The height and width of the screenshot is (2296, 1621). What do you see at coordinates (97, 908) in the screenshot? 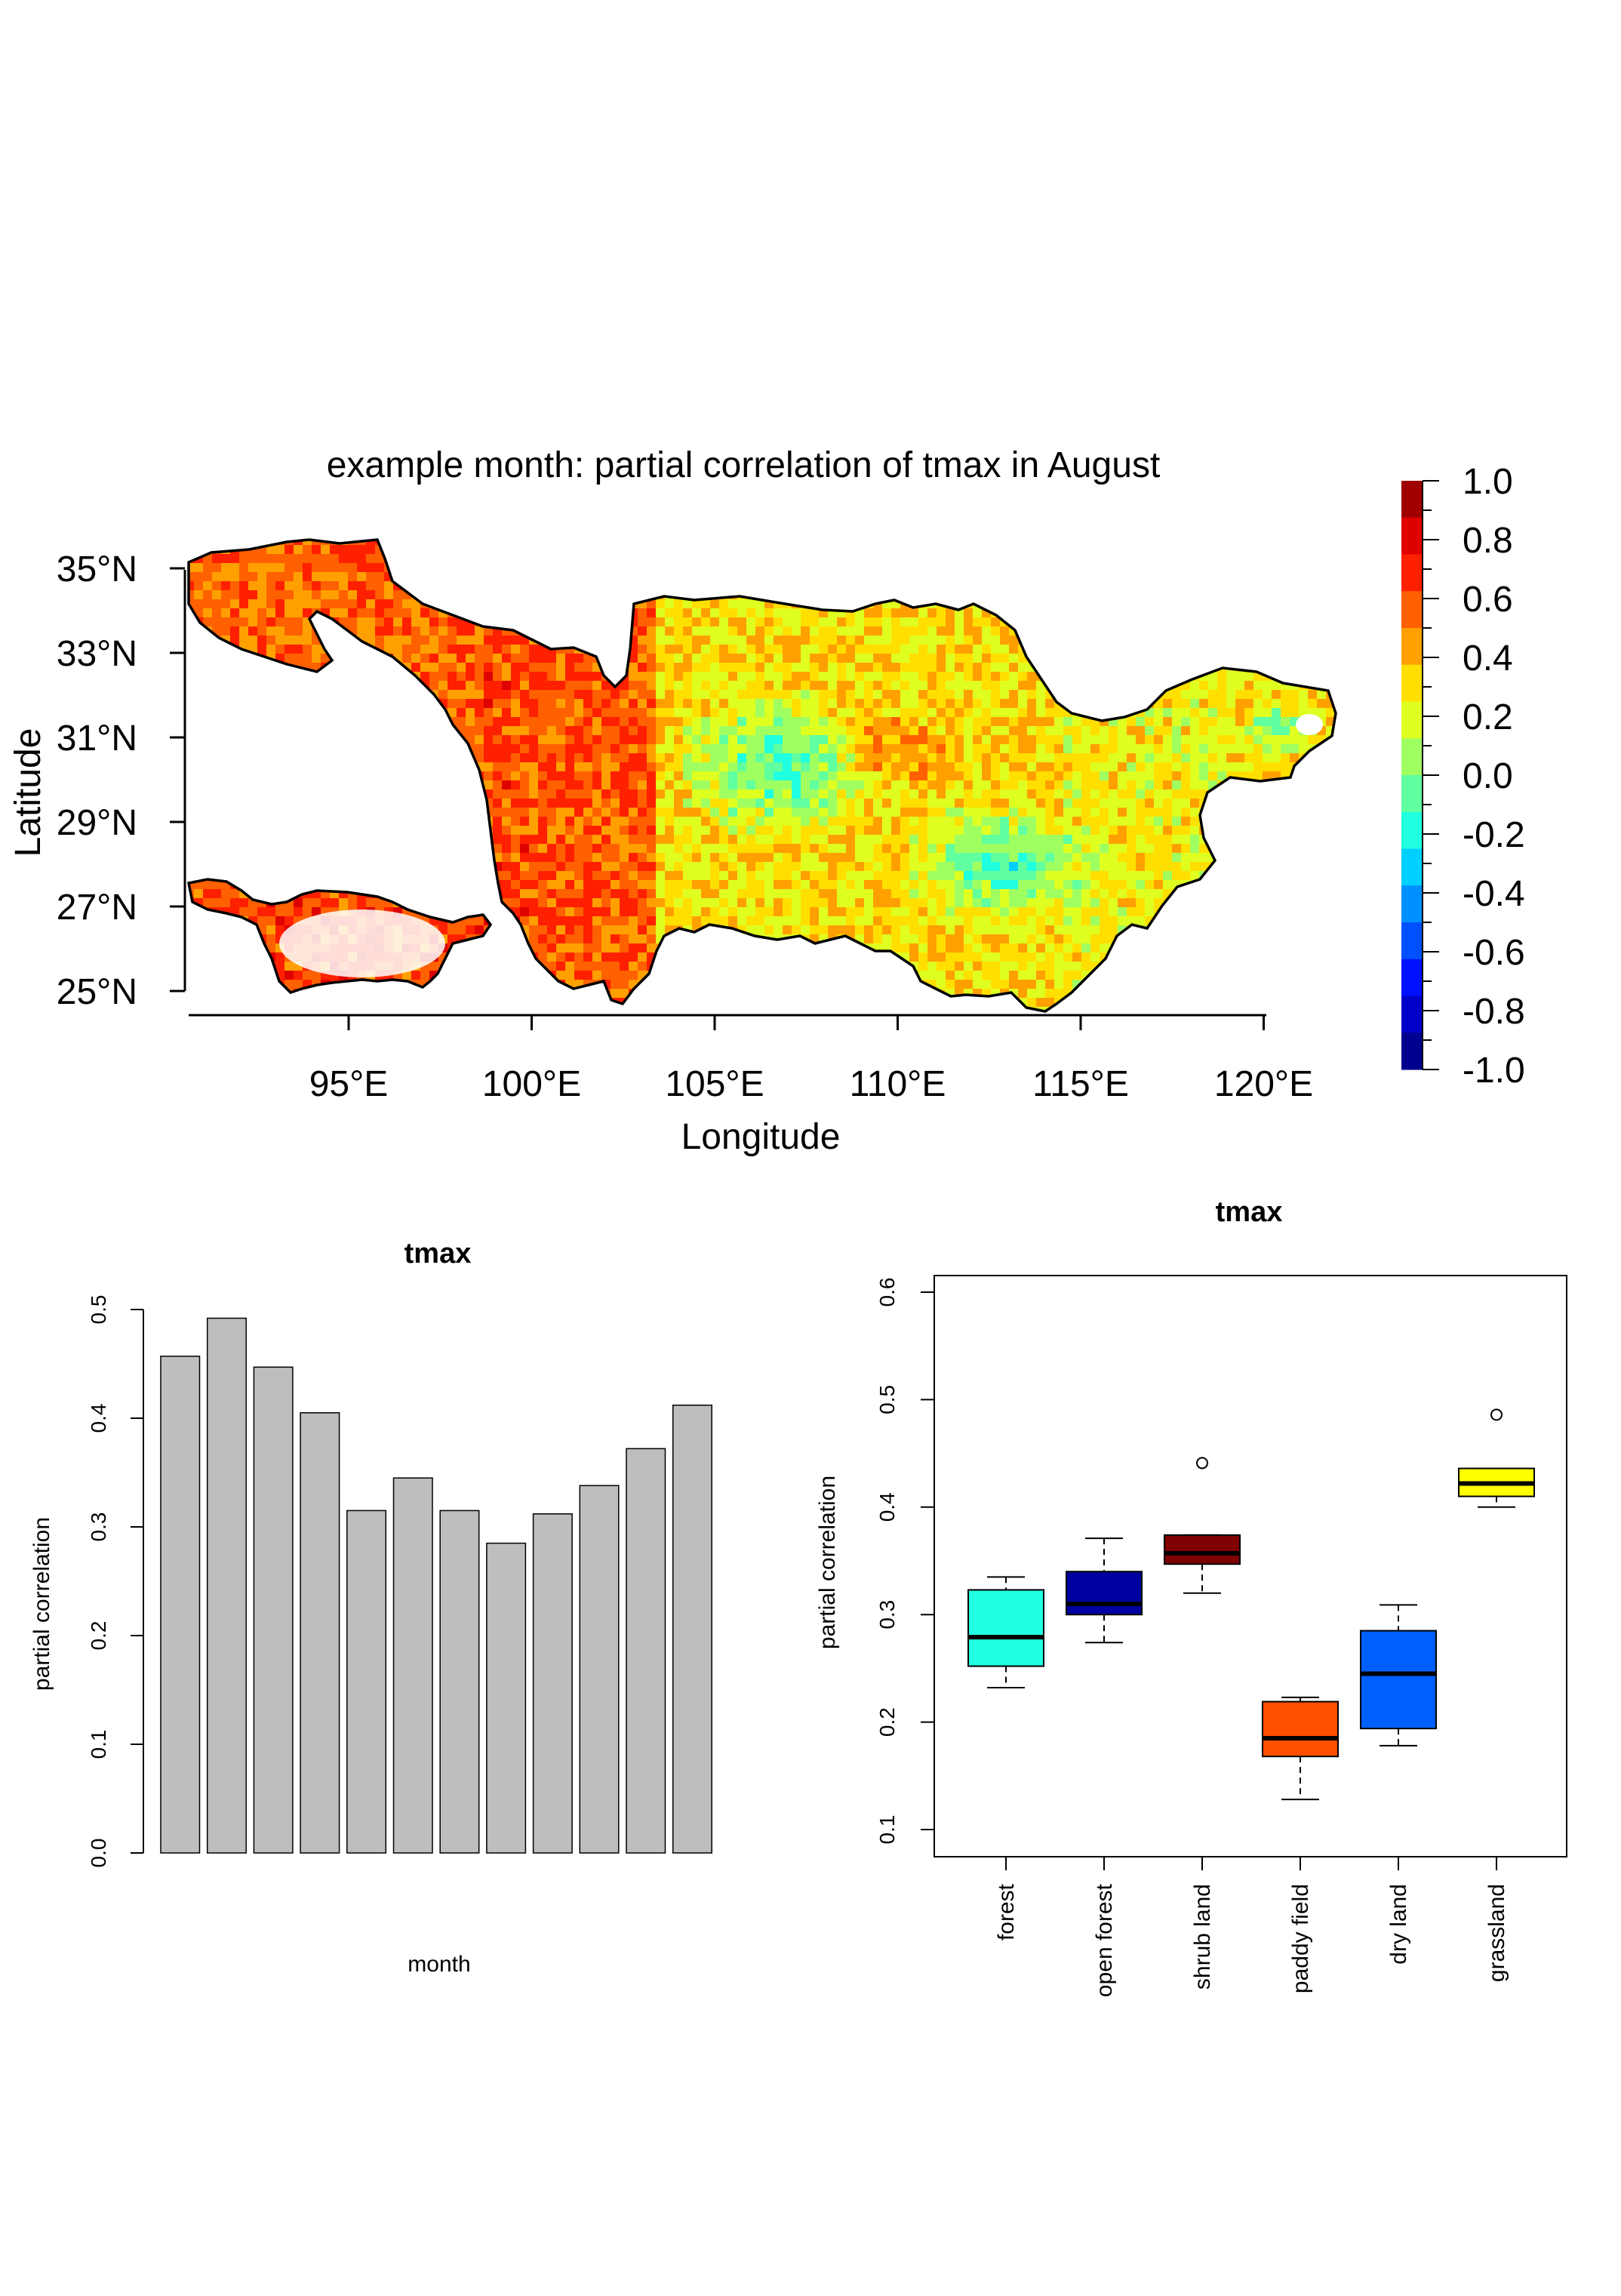
I see `map-y-tick-label: 27°N` at bounding box center [97, 908].